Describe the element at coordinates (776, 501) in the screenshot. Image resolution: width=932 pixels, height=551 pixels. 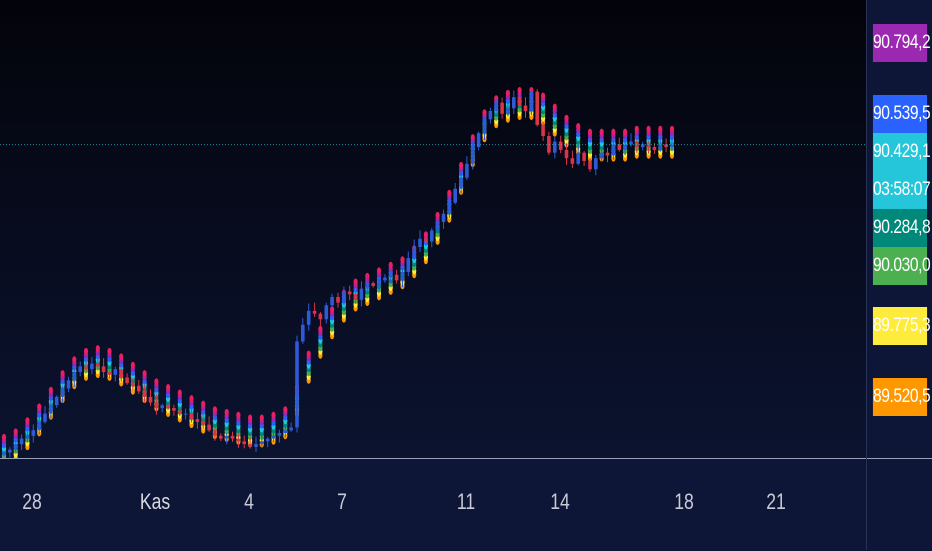
I see `time-tick-label: 21` at that location.